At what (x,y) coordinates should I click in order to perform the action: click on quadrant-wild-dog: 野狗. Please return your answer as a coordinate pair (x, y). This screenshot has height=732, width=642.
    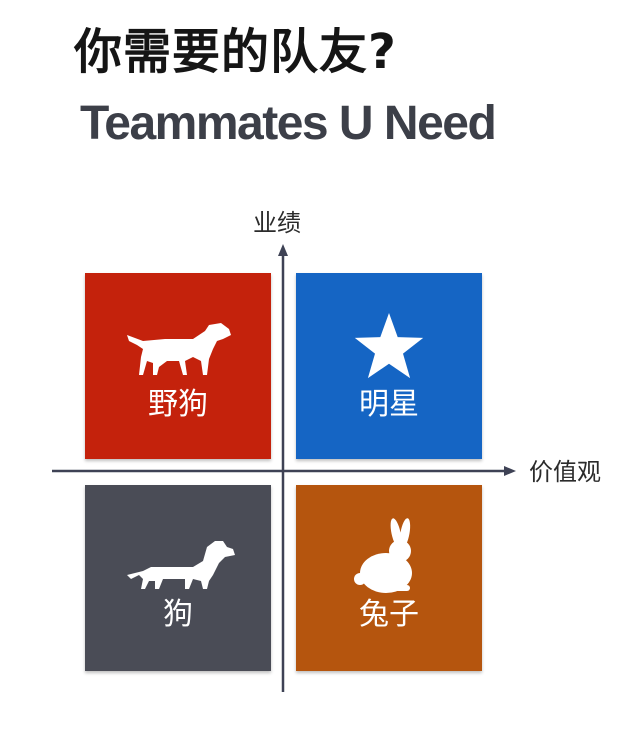
    Looking at the image, I should click on (178, 366).